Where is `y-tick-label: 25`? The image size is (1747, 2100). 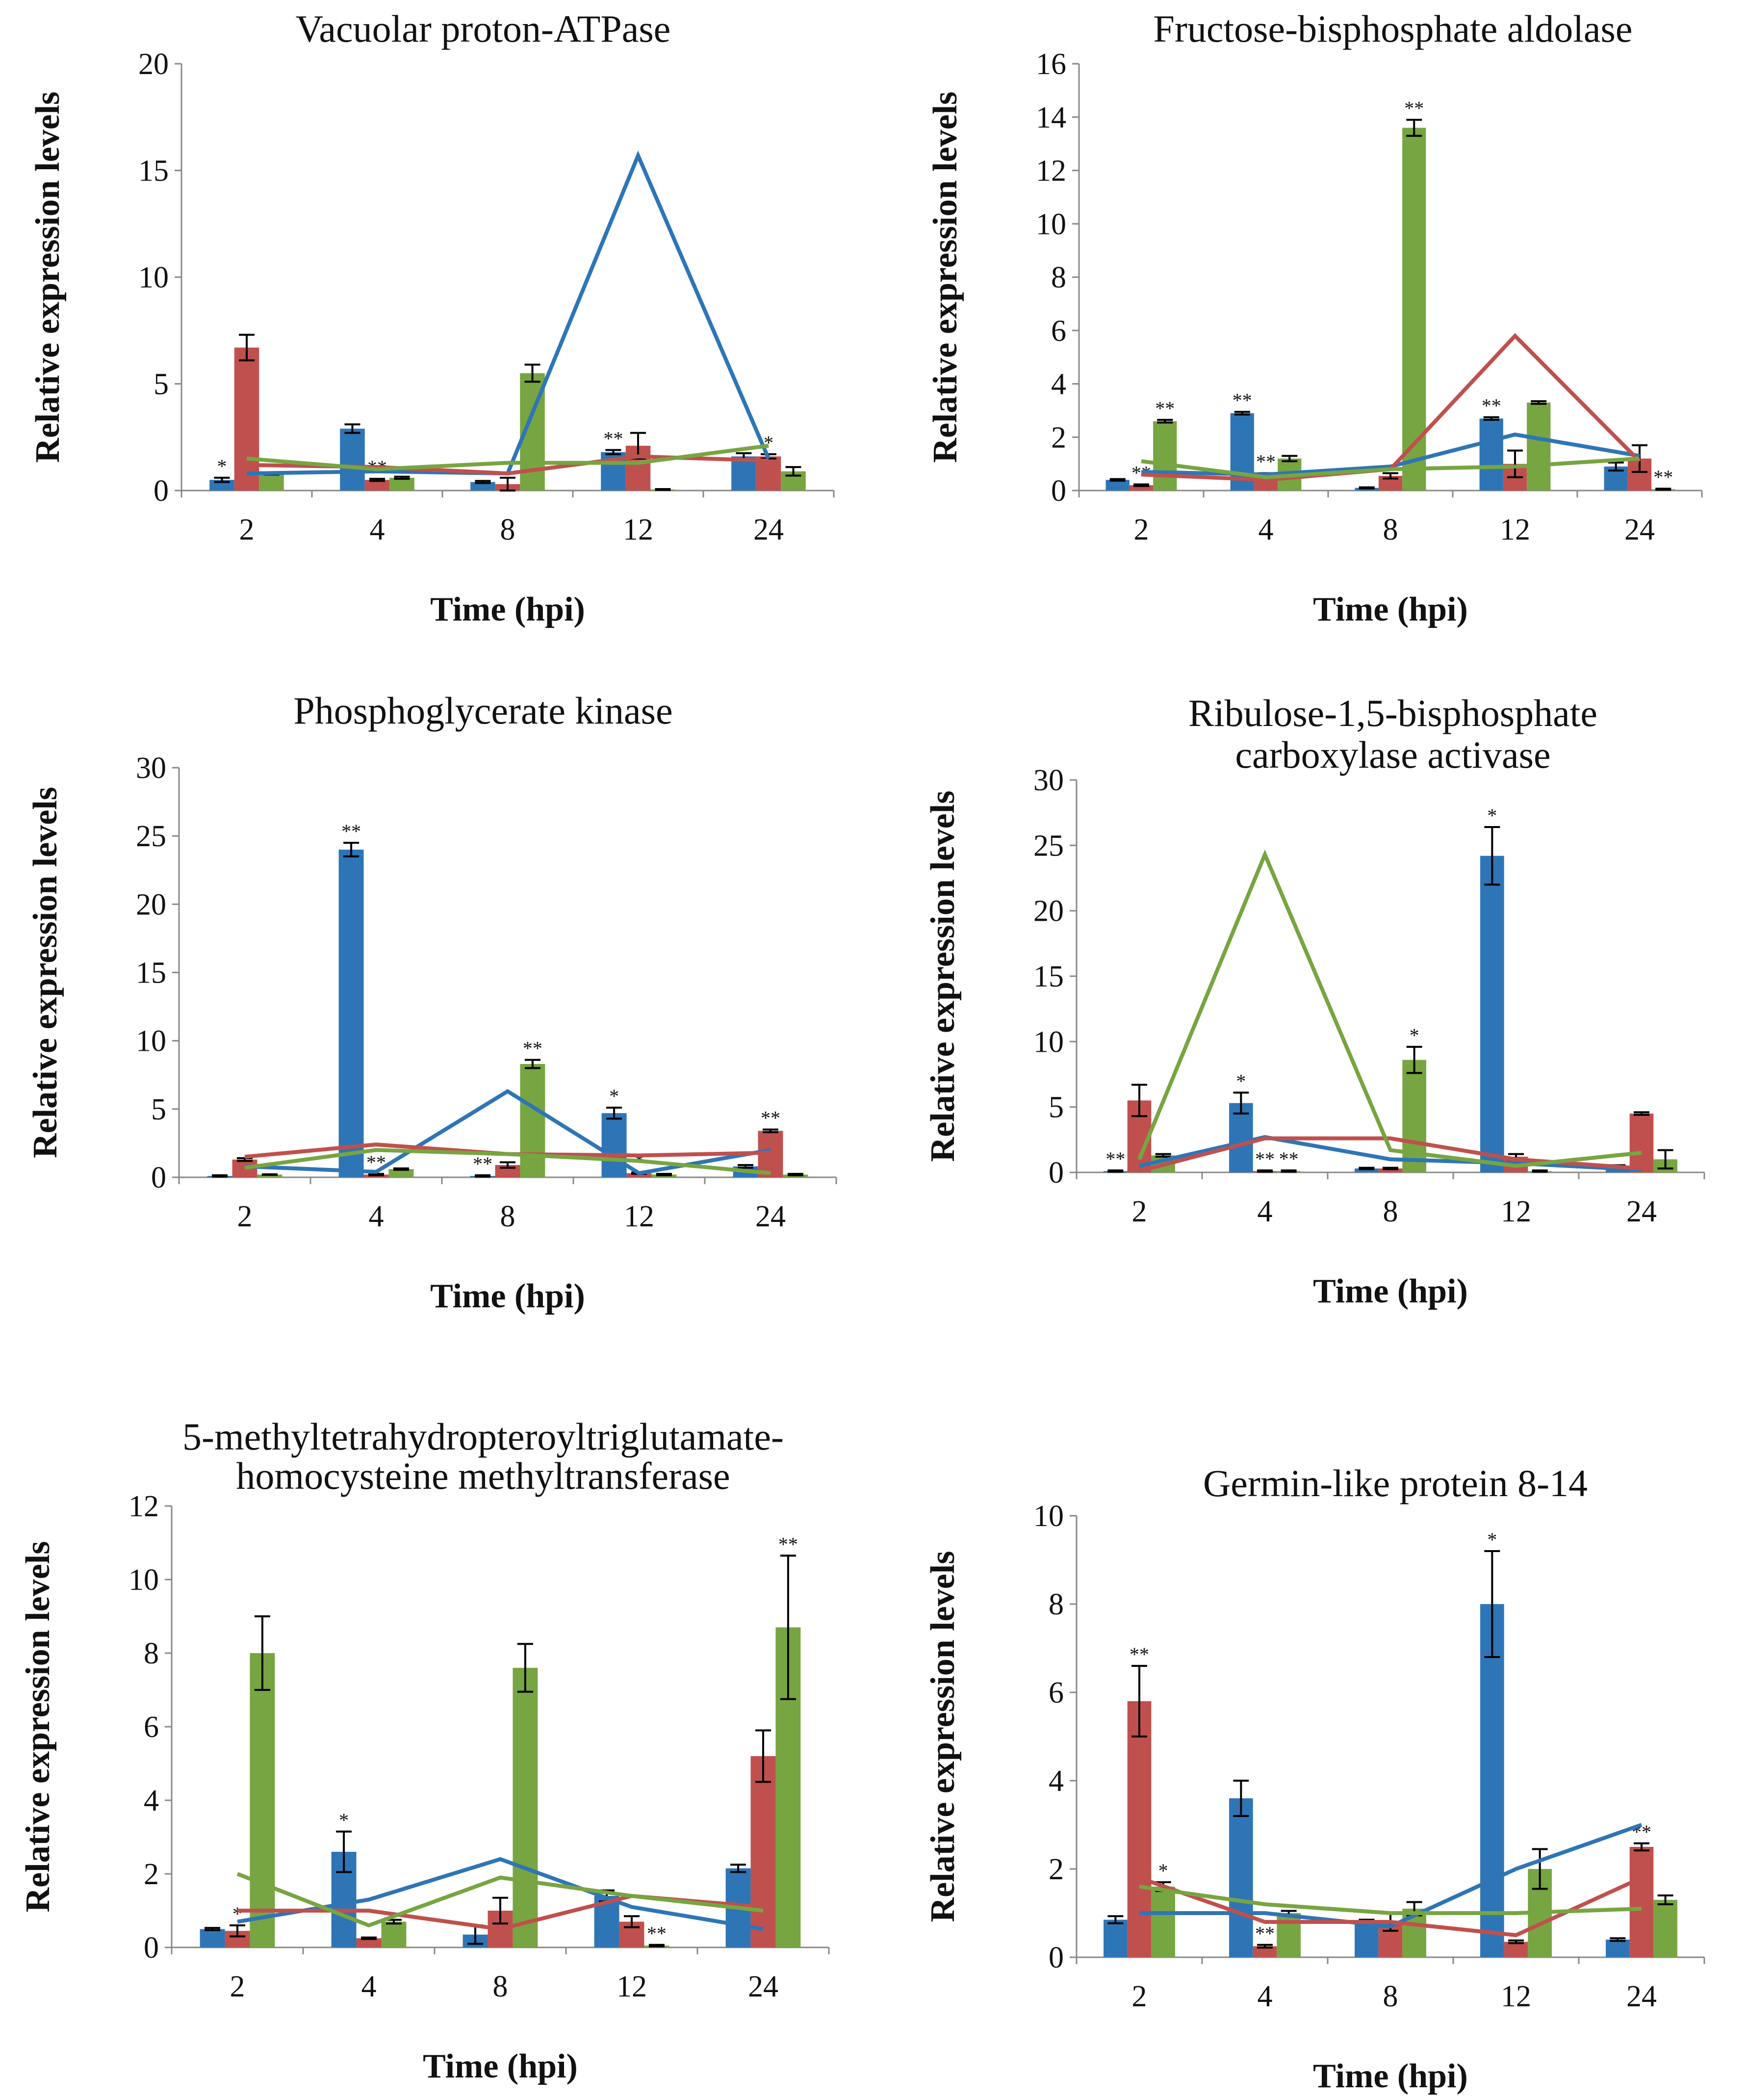 y-tick-label: 25 is located at coordinates (151, 837).